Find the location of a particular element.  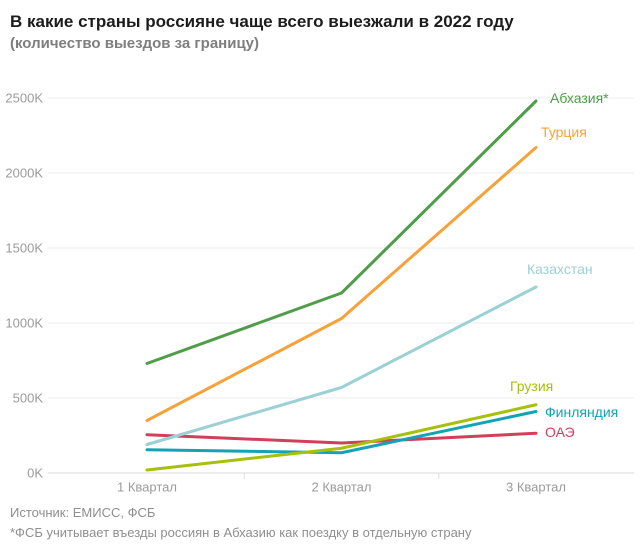

series-line-finland is located at coordinates (341, 432).